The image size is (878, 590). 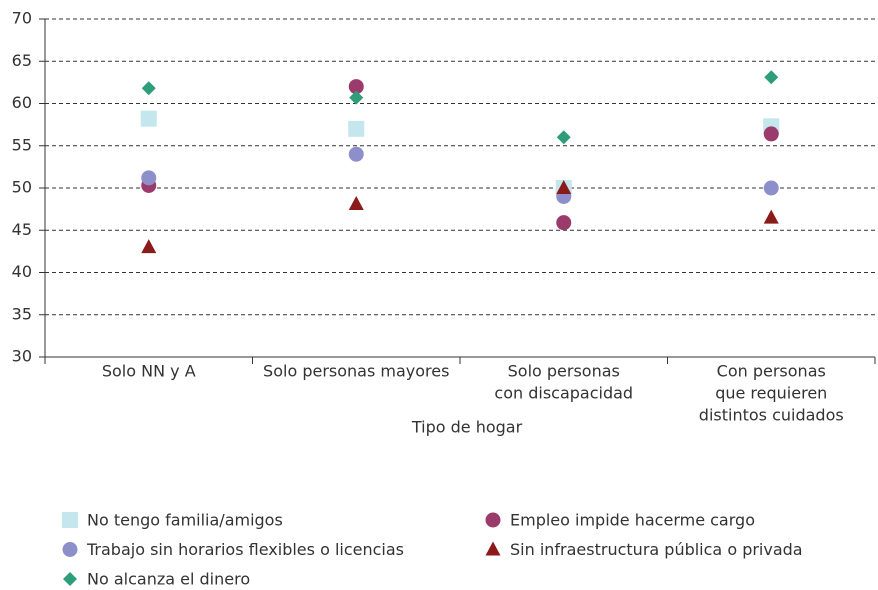 I want to click on legend-label: No tengo familia/amigos, so click(x=185, y=520).